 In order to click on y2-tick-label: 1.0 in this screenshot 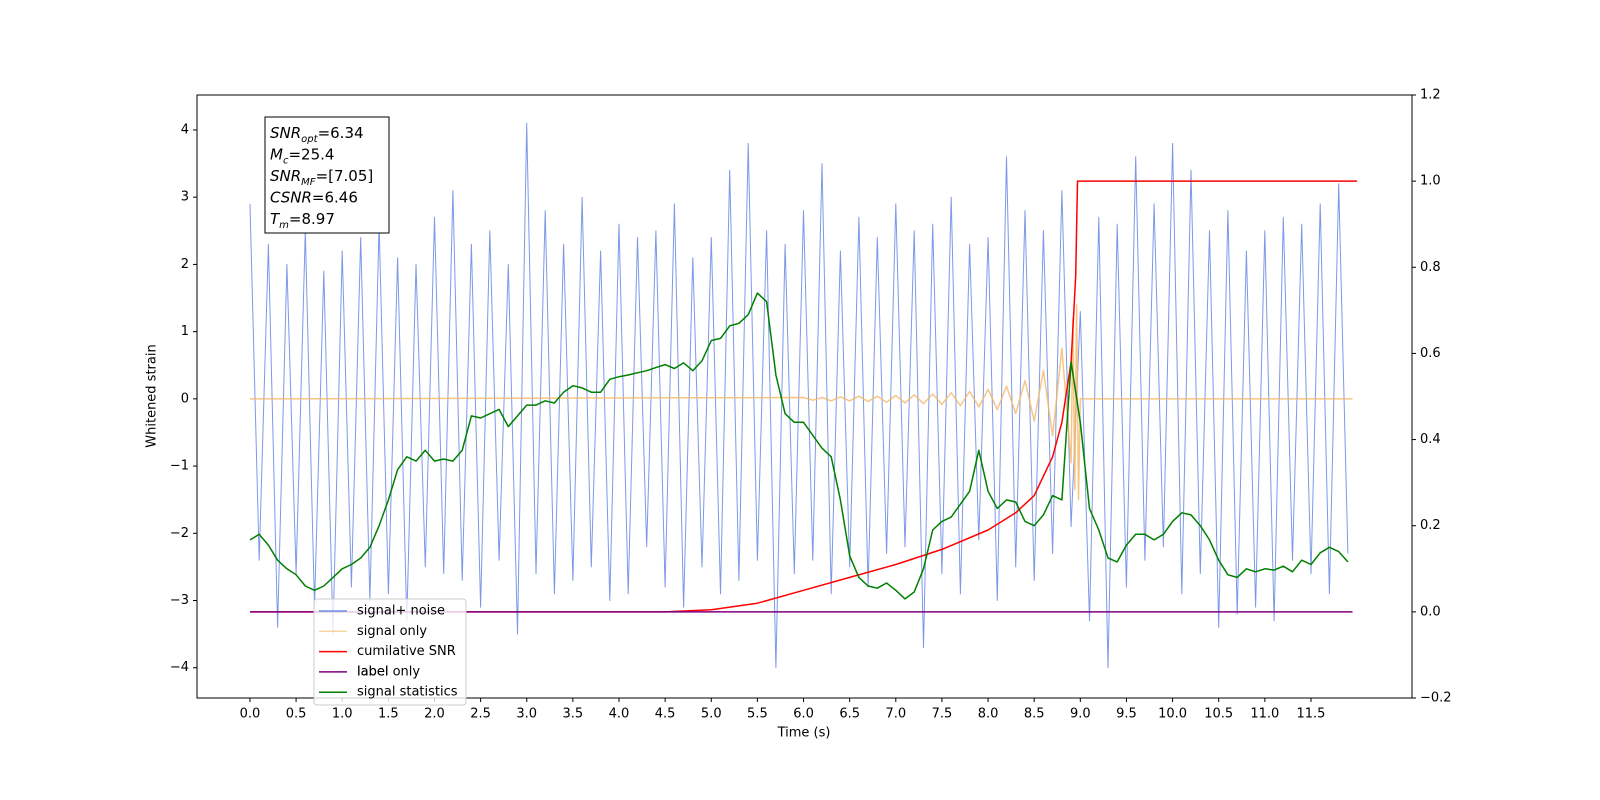, I will do `click(1430, 181)`.